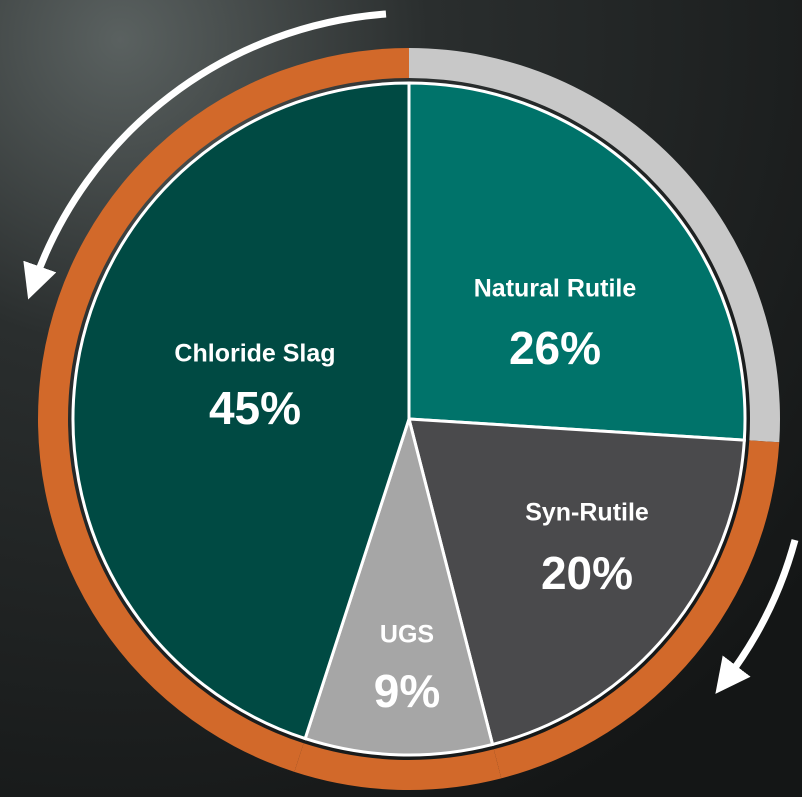 This screenshot has height=797, width=802. What do you see at coordinates (587, 513) in the screenshot?
I see `slice-label: Syn-Rutile` at bounding box center [587, 513].